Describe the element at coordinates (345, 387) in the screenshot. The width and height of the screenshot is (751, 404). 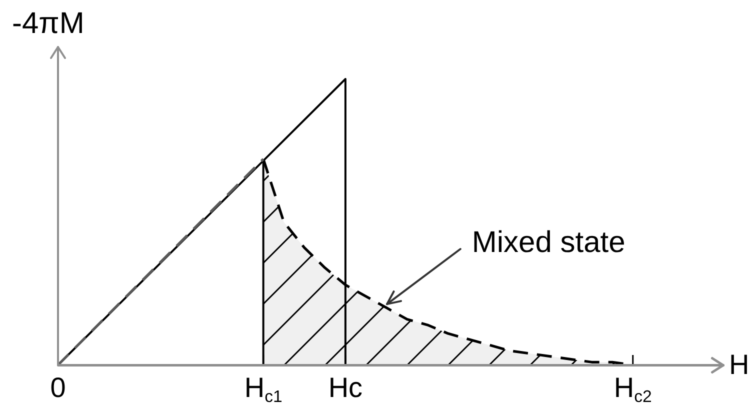
I see `x-tick-label: Hc` at that location.